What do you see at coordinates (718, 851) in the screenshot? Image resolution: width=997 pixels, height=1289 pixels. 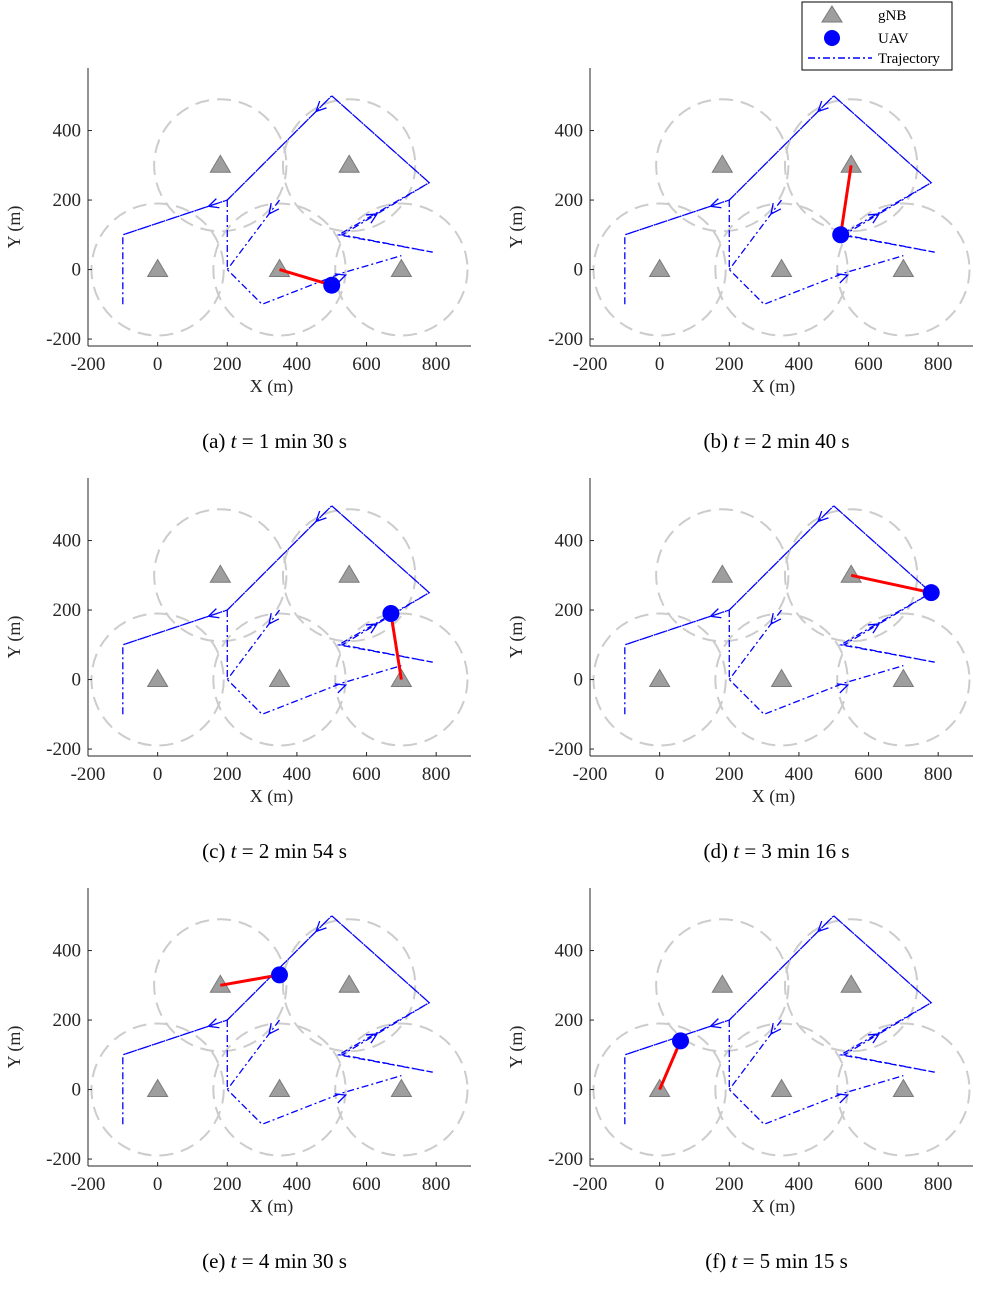 I see `caption-prefix: (d)` at bounding box center [718, 851].